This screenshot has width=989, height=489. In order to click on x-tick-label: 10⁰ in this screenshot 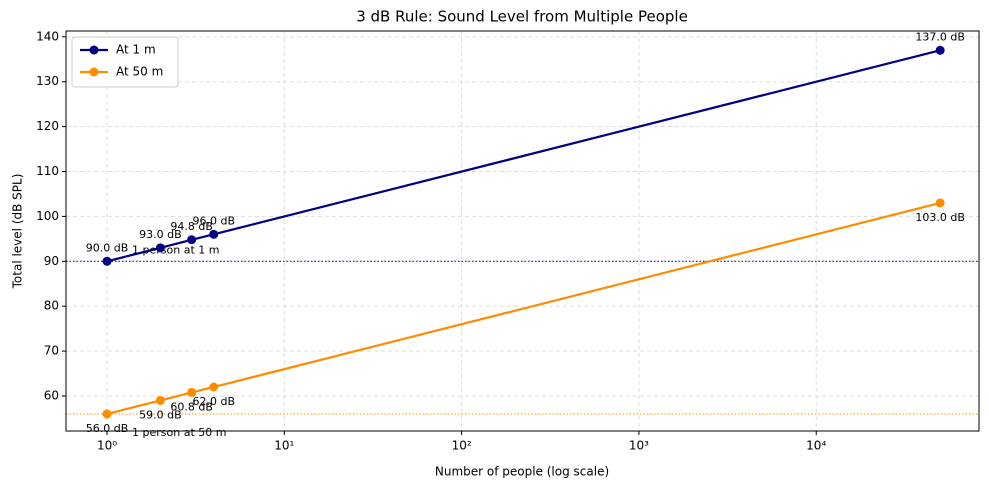, I will do `click(107, 446)`.